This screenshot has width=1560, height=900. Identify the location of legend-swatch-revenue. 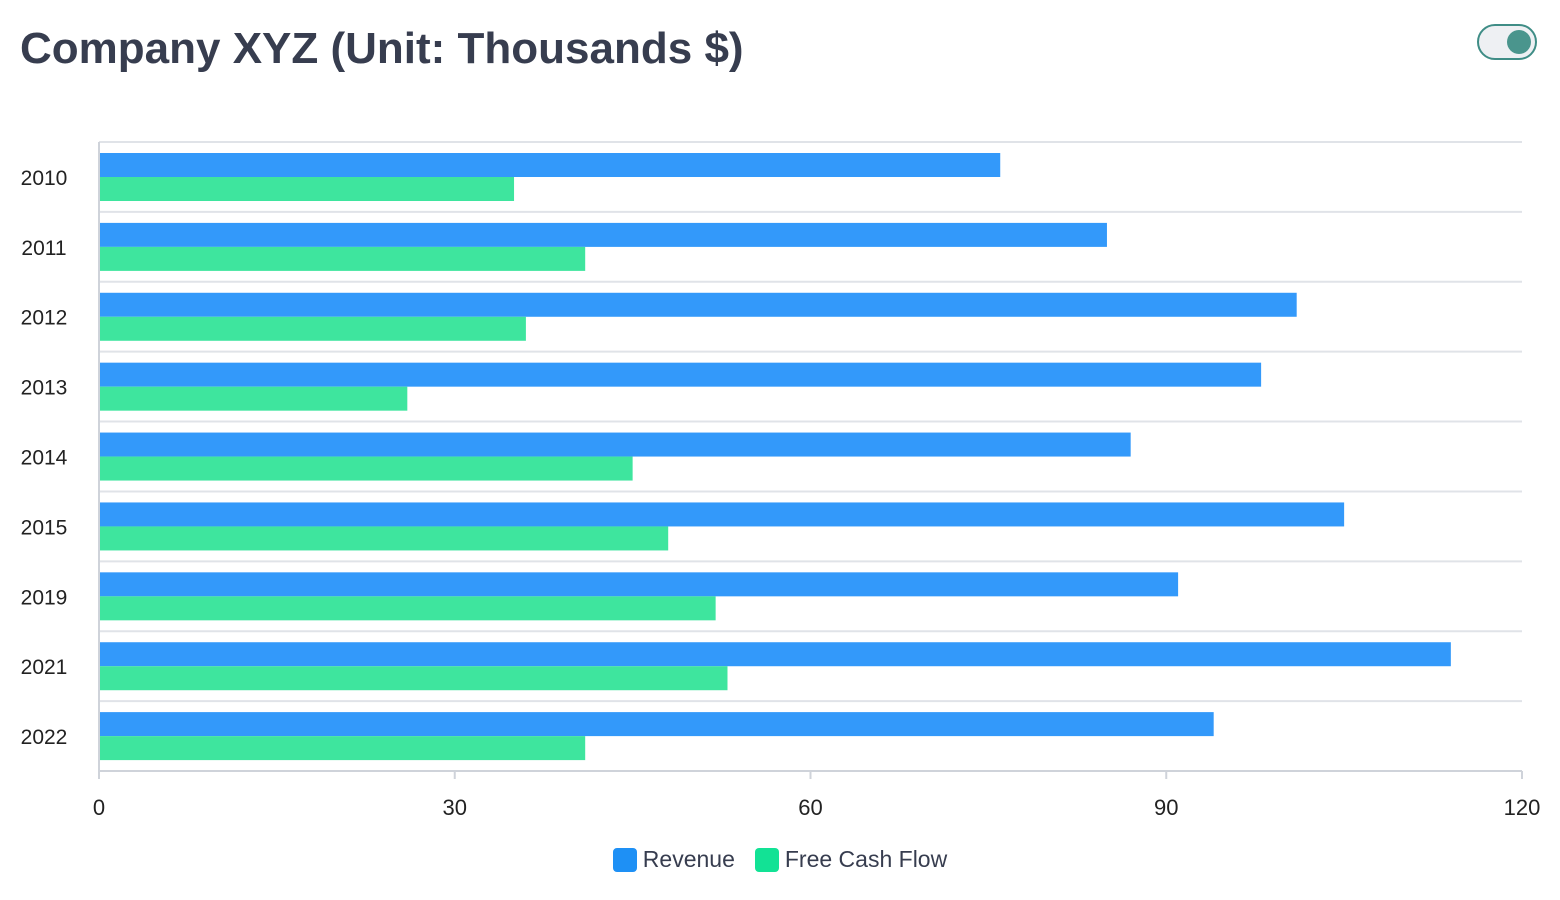
(624, 859).